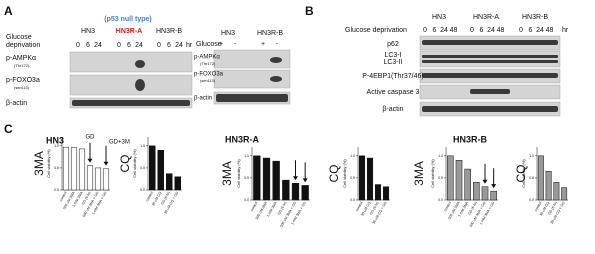  Describe the element at coordinates (208, 80) in the screenshot. I see `row-site: (ser413)` at that location.